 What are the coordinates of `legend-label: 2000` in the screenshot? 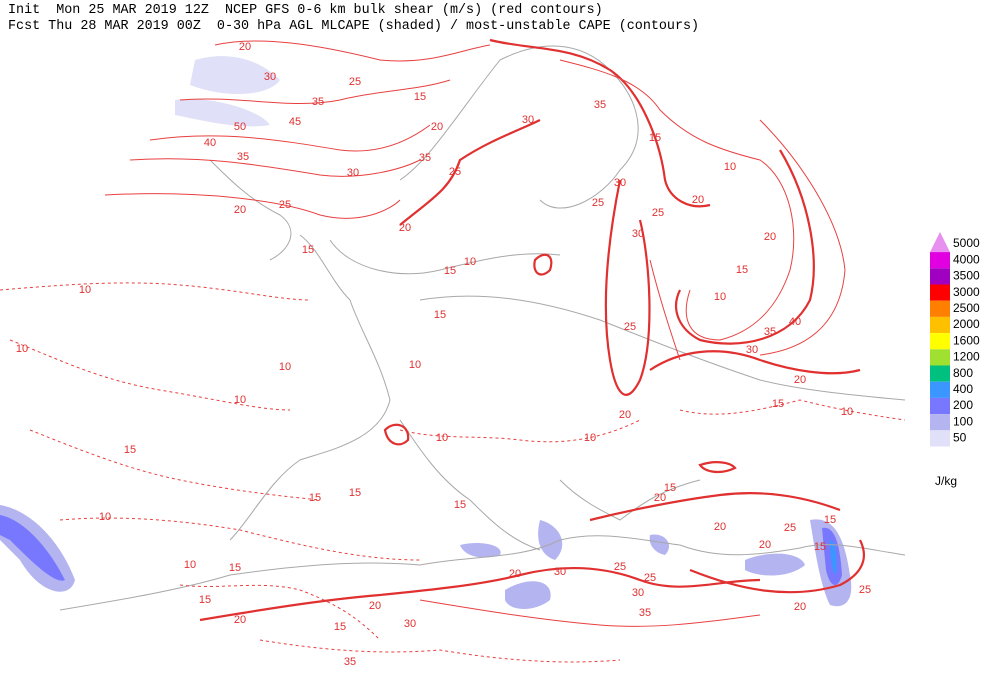 It's located at (966, 324).